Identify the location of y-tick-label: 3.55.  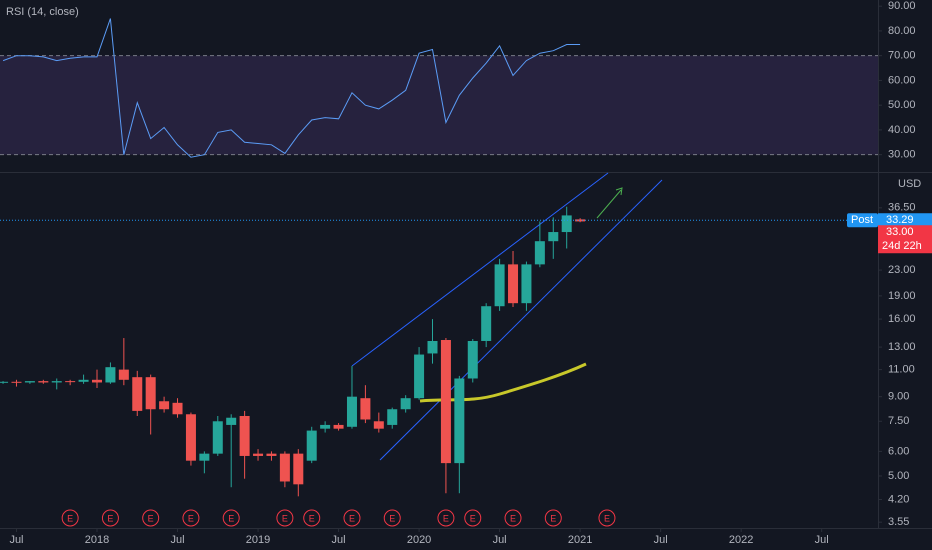
(898, 522).